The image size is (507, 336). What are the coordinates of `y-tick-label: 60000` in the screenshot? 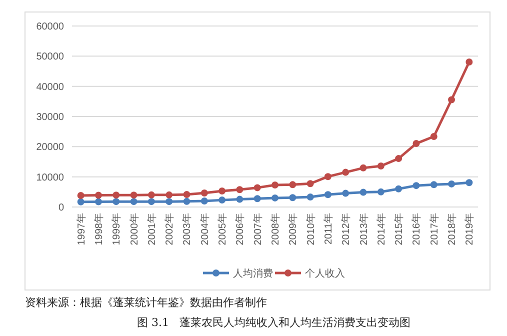 It's located at (50, 27).